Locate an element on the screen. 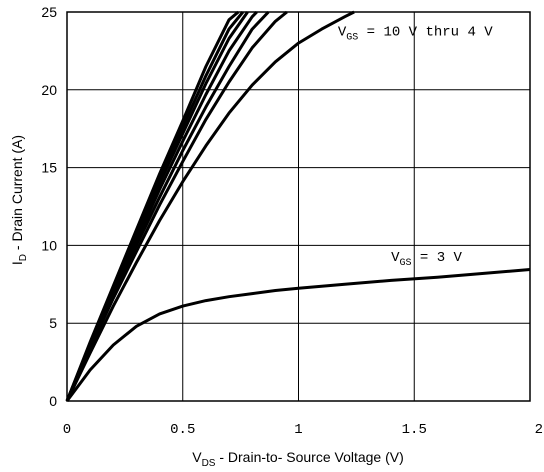 The width and height of the screenshot is (544, 472). x-tick-label: 1.5 is located at coordinates (414, 430).